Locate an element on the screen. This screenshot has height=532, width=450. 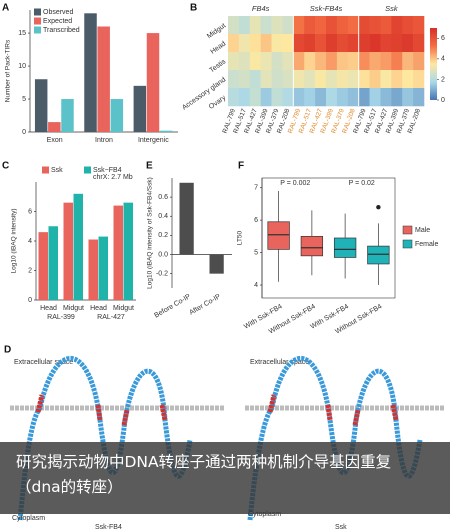
colorbar is located at coordinates (433, 64).